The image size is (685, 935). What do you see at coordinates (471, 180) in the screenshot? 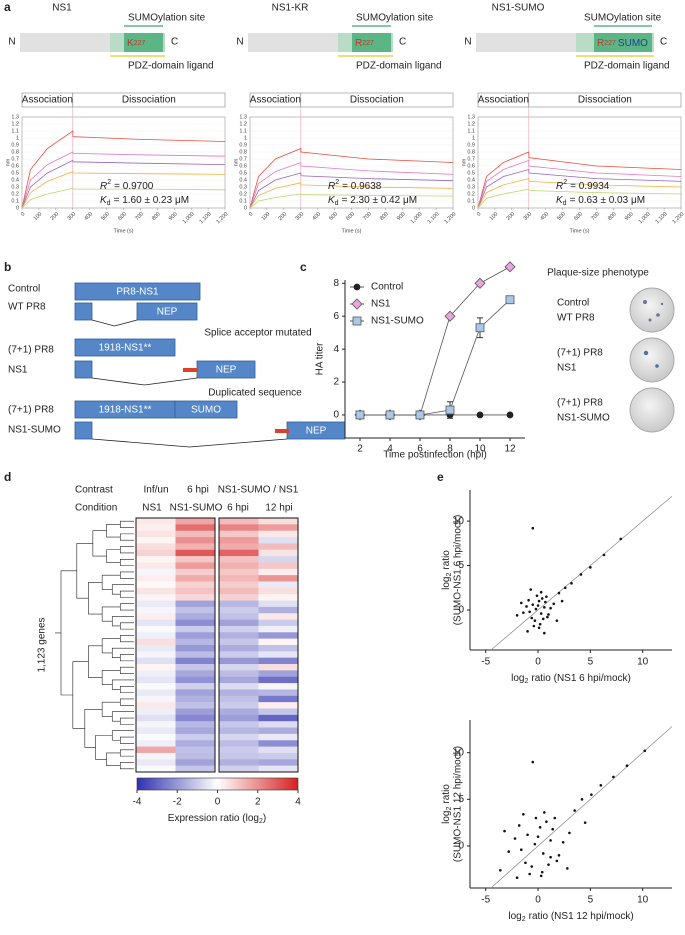
I see `y-tick-label: 0.4` at bounding box center [471, 180].